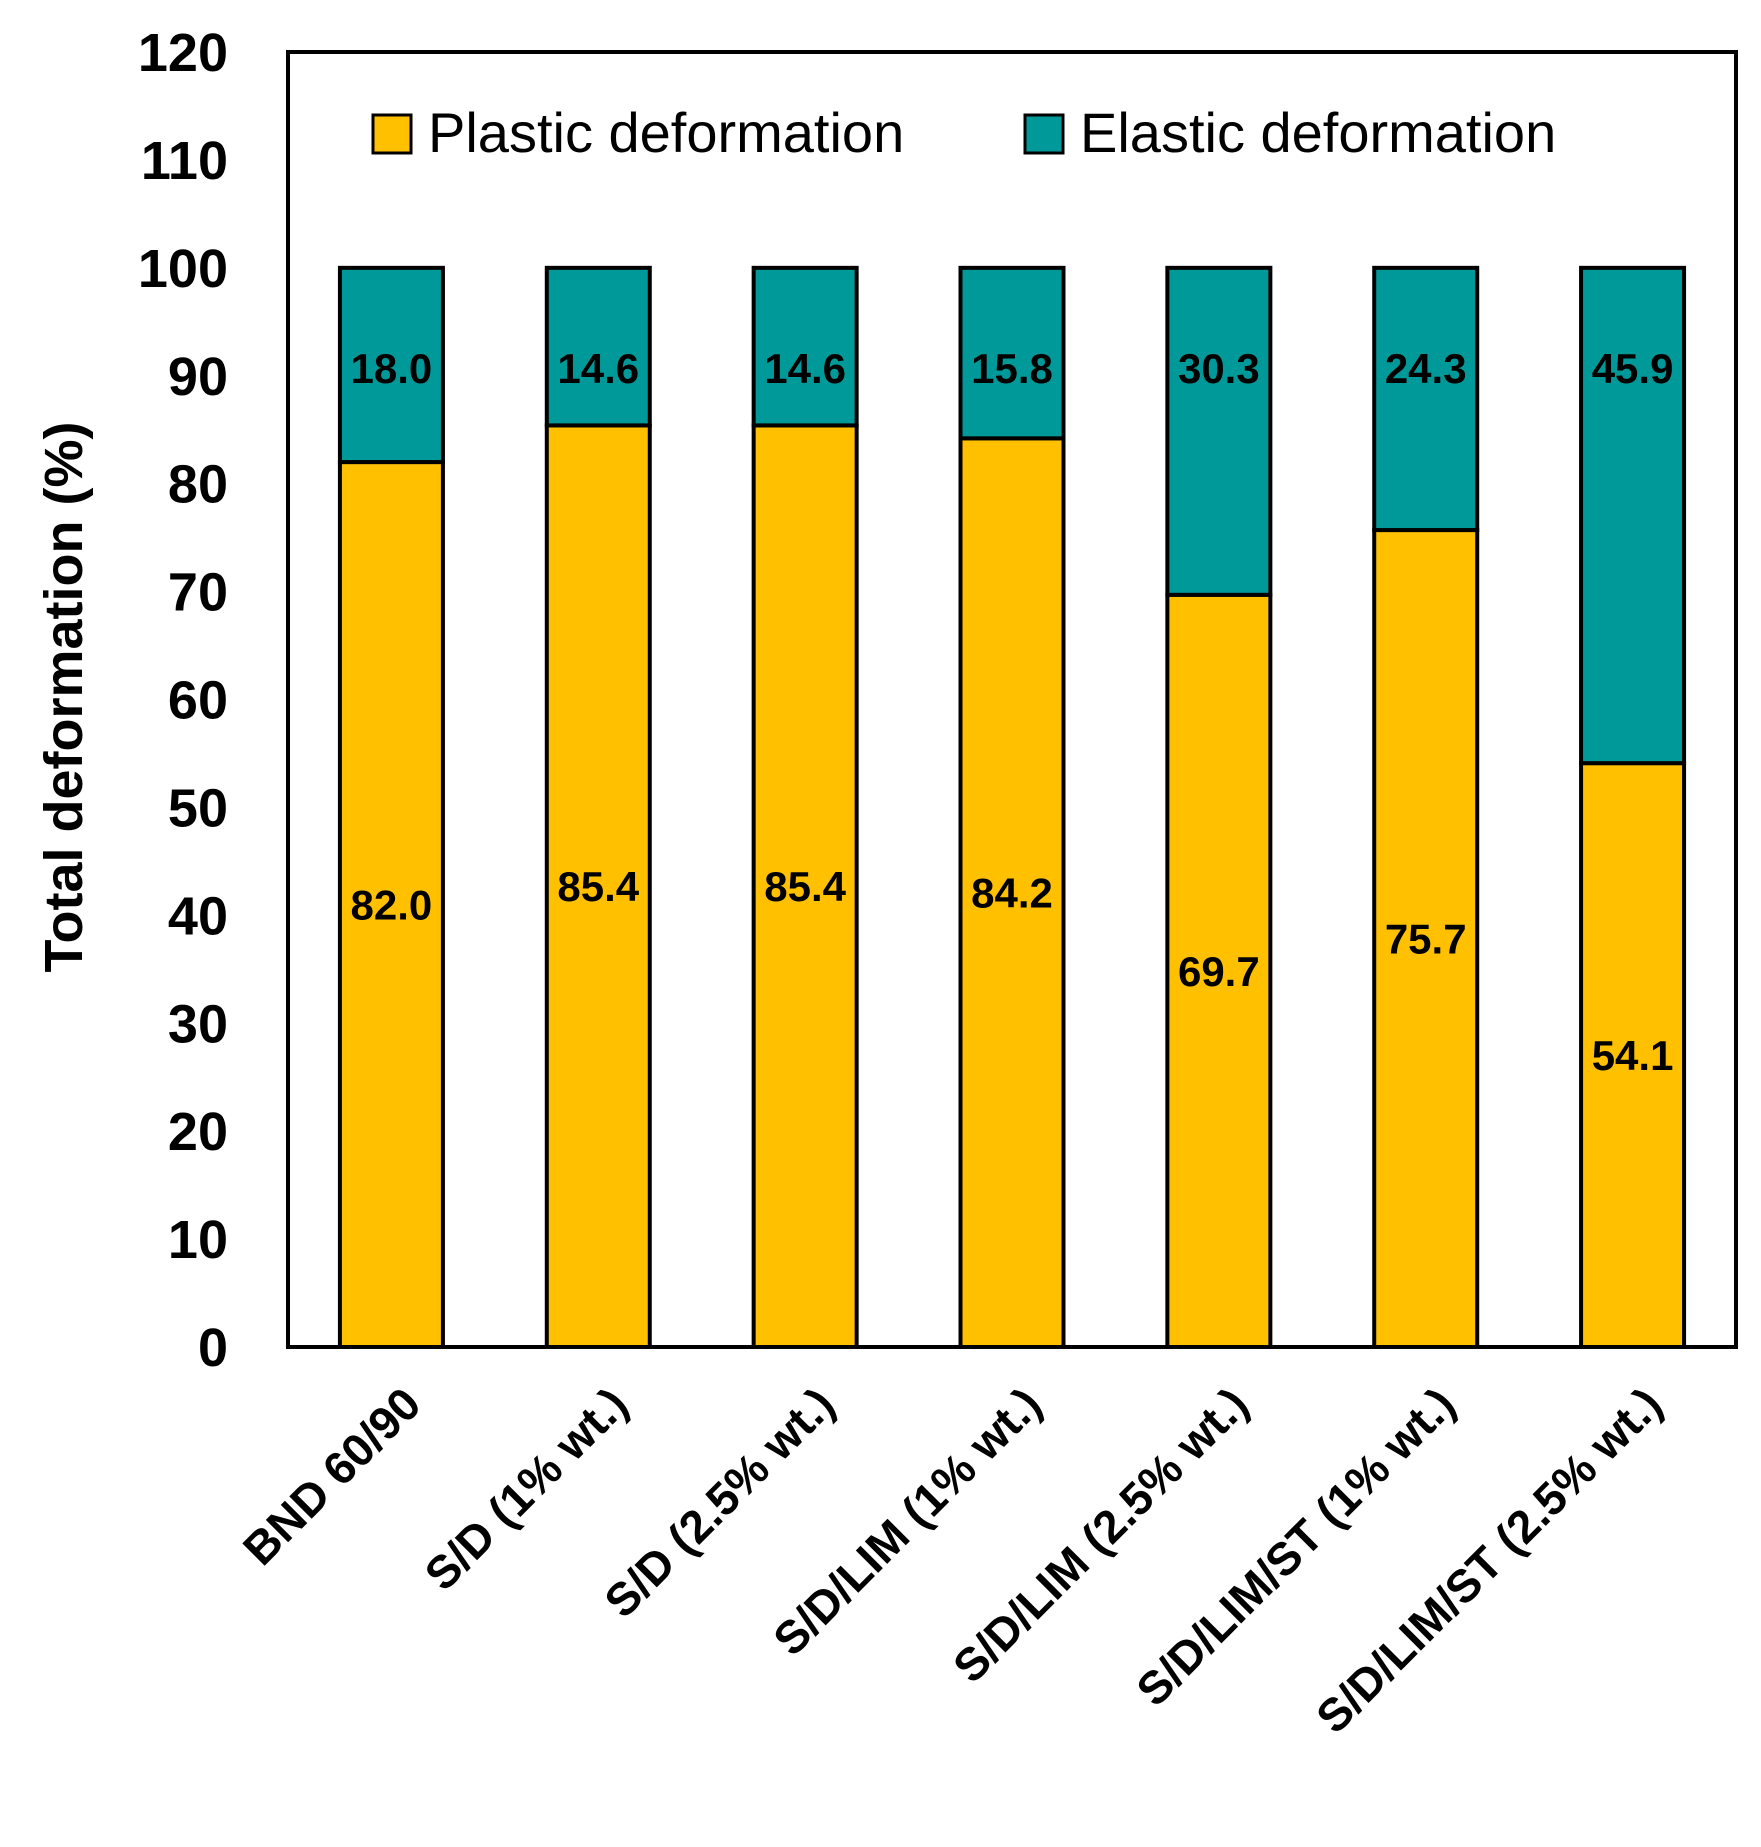 The image size is (1761, 1847). What do you see at coordinates (598, 886) in the screenshot?
I see `data-label-plastic-2: 85.4` at bounding box center [598, 886].